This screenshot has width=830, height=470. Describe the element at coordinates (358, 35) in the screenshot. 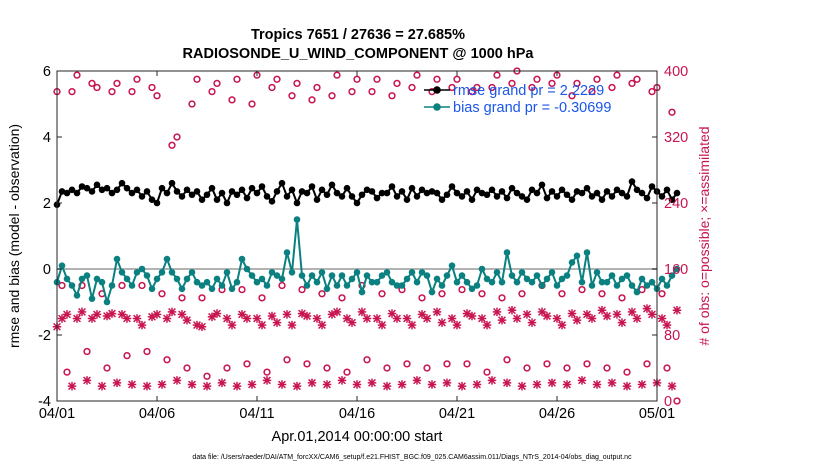

I see `chart-title: Tropics 7651 / 27636 = 27.685%` at that location.